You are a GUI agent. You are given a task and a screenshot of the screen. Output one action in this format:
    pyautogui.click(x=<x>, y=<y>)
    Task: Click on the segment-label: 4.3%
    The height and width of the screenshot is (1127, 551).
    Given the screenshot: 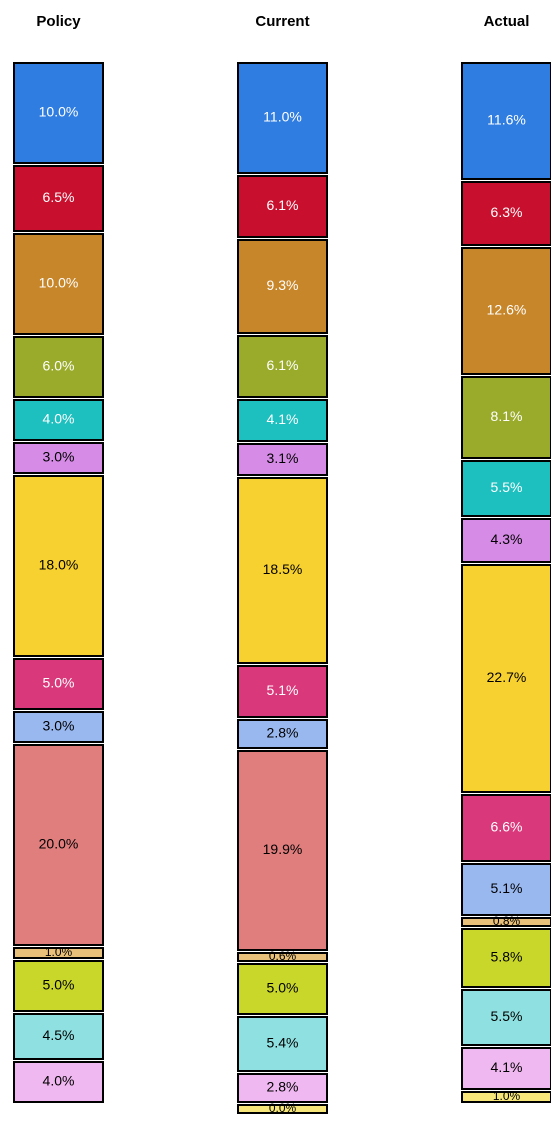 What is the action you would take?
    pyautogui.click(x=507, y=539)
    